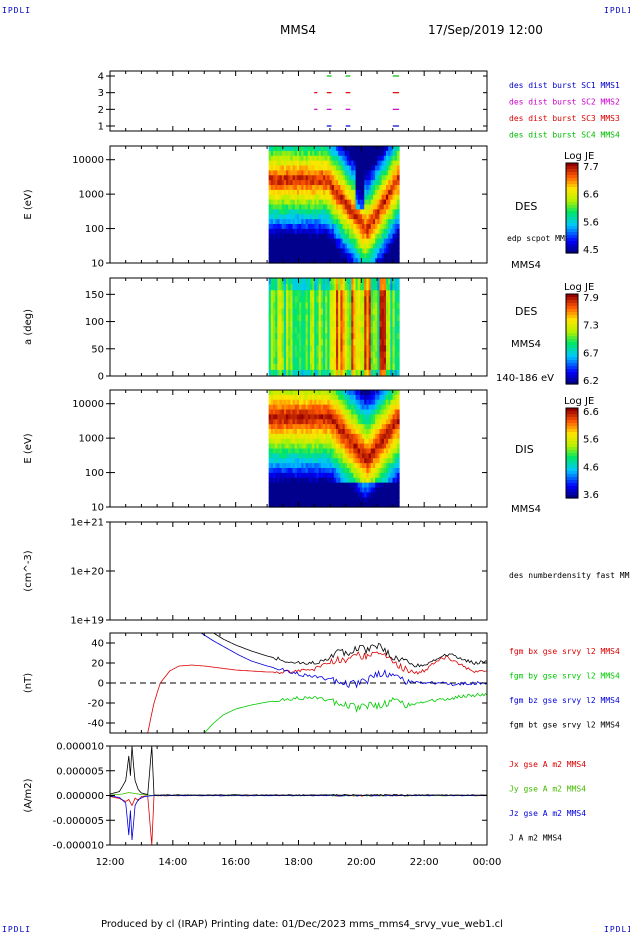 The height and width of the screenshot is (934, 630). What do you see at coordinates (17, 929) in the screenshot?
I see `footer-corner-left: IPDLI` at bounding box center [17, 929].